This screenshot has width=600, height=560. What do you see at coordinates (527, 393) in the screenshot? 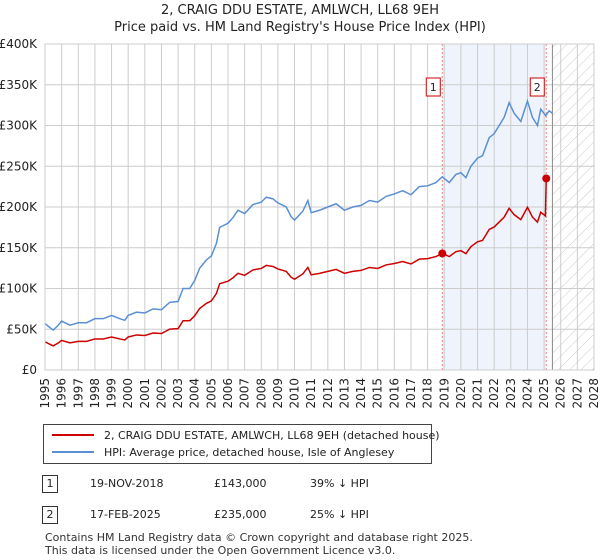
I see `x-tick-label: 2024` at bounding box center [527, 393].